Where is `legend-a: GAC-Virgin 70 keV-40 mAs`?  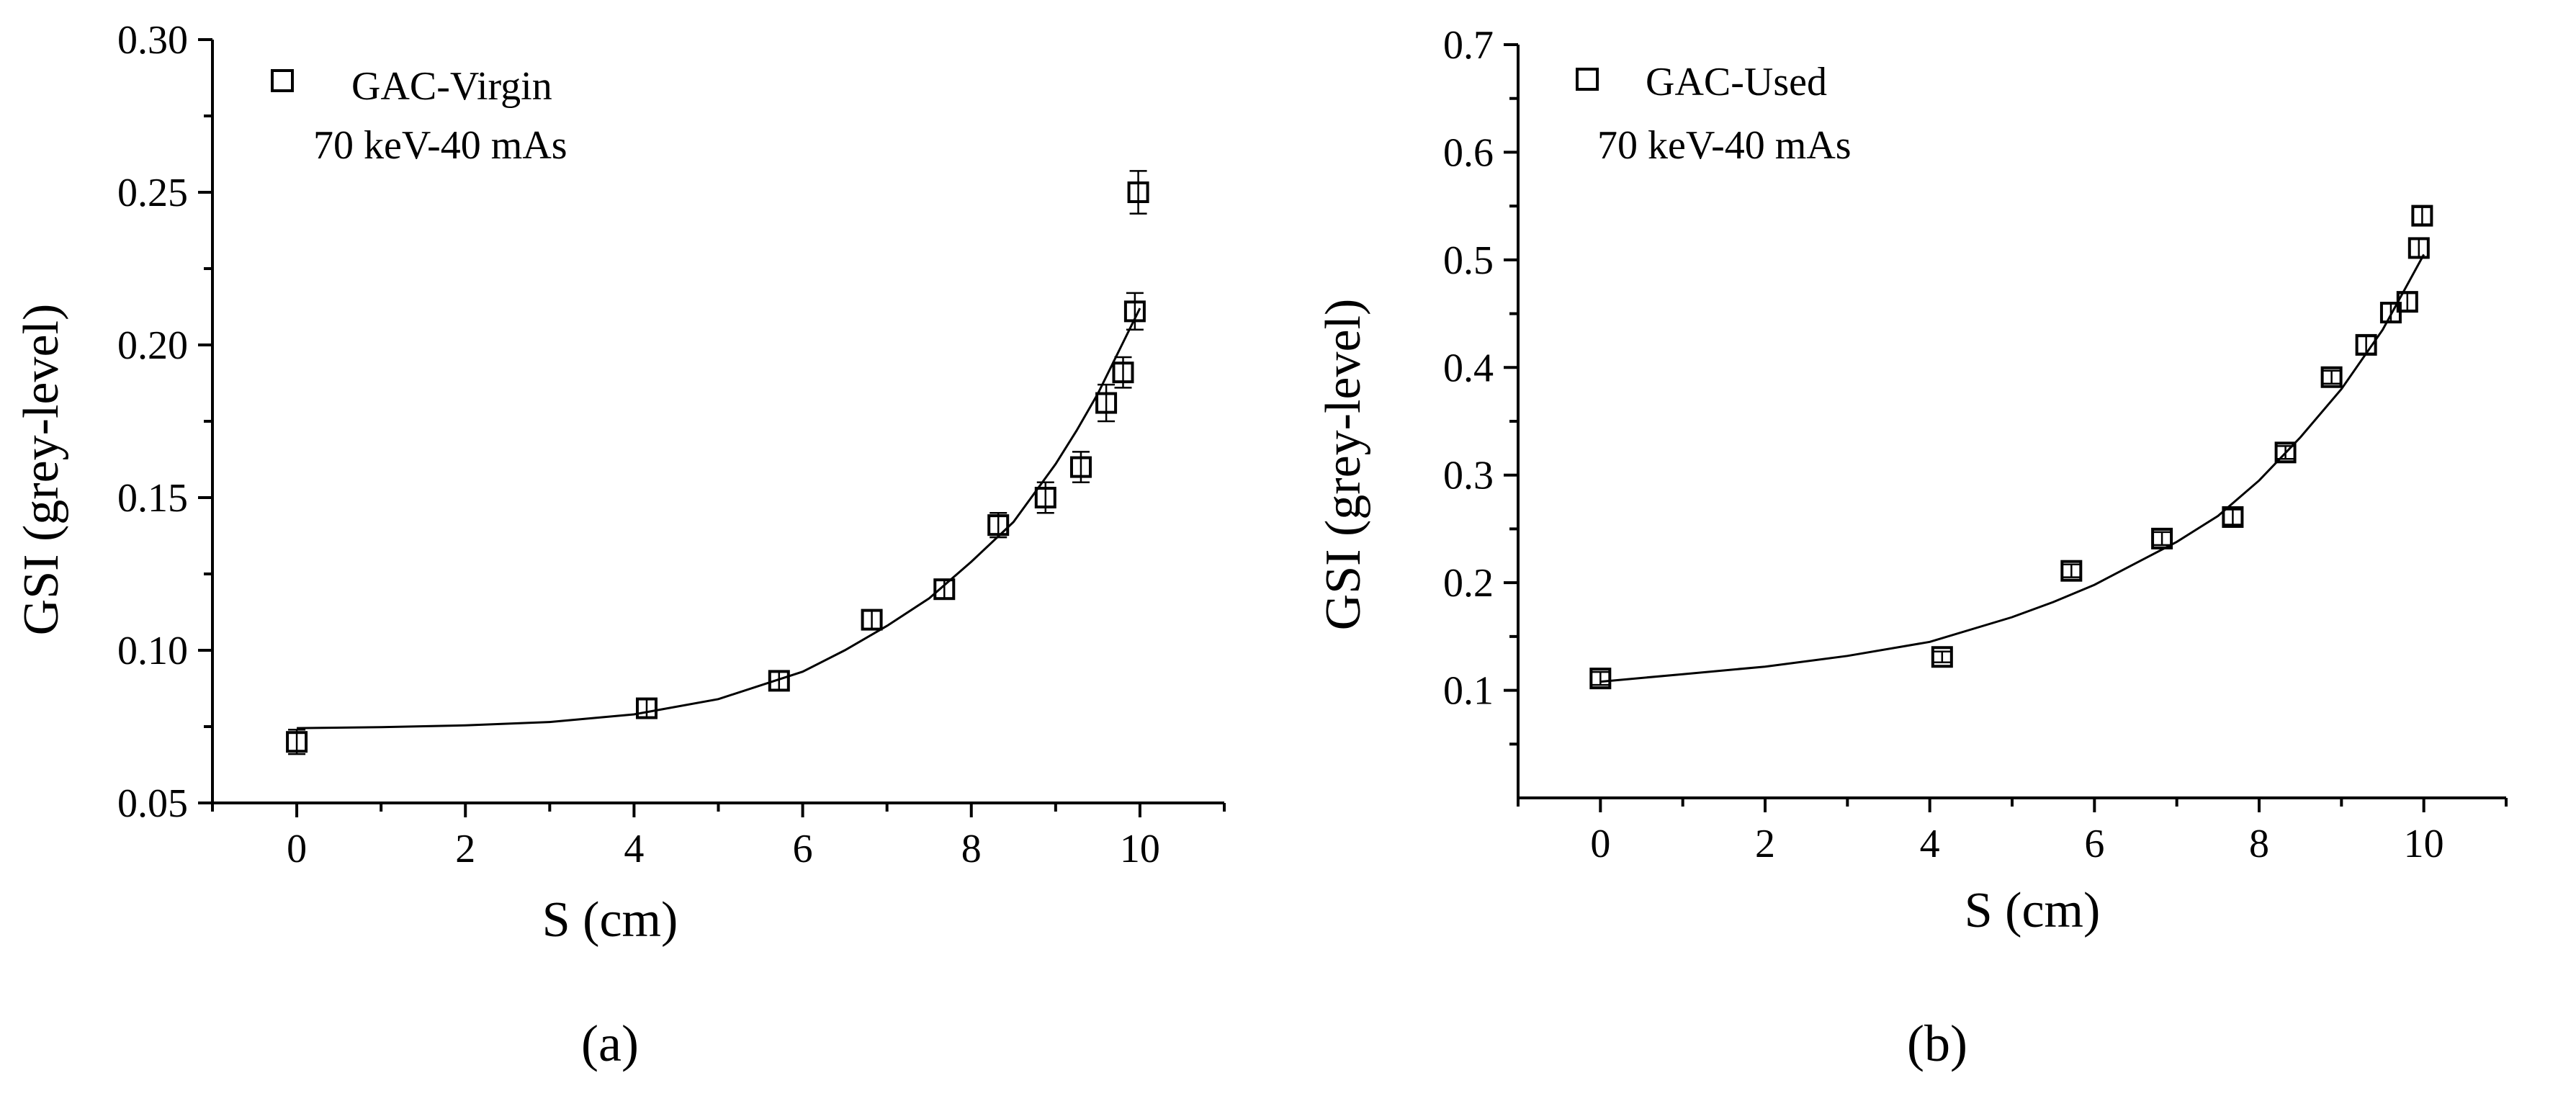 legend-a: GAC-Virgin 70 keV-40 mAs is located at coordinates (419, 116).